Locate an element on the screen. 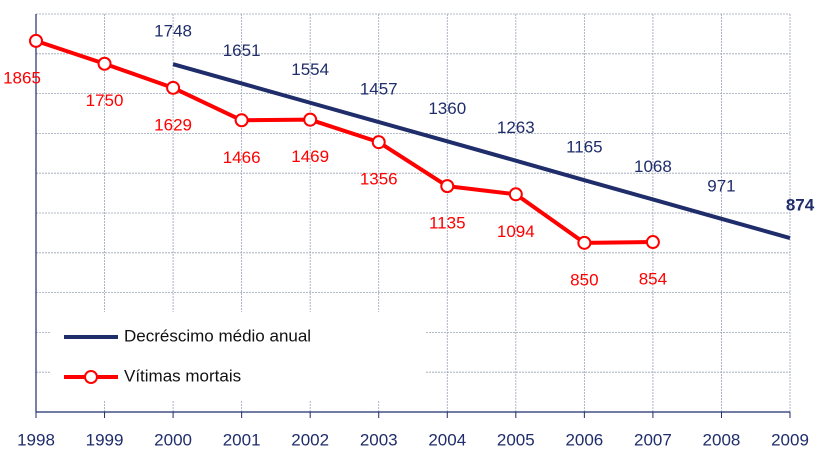 This screenshot has height=457, width=817. data-label: 1356 is located at coordinates (379, 179).